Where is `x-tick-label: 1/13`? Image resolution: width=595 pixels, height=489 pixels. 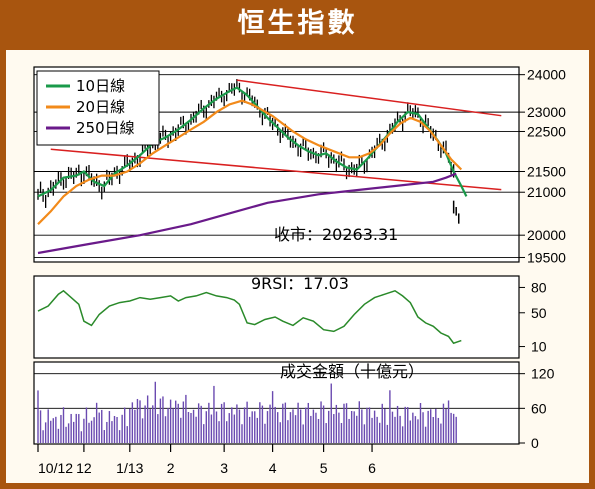
x-tick-label: 1/13 is located at coordinates (129, 468).